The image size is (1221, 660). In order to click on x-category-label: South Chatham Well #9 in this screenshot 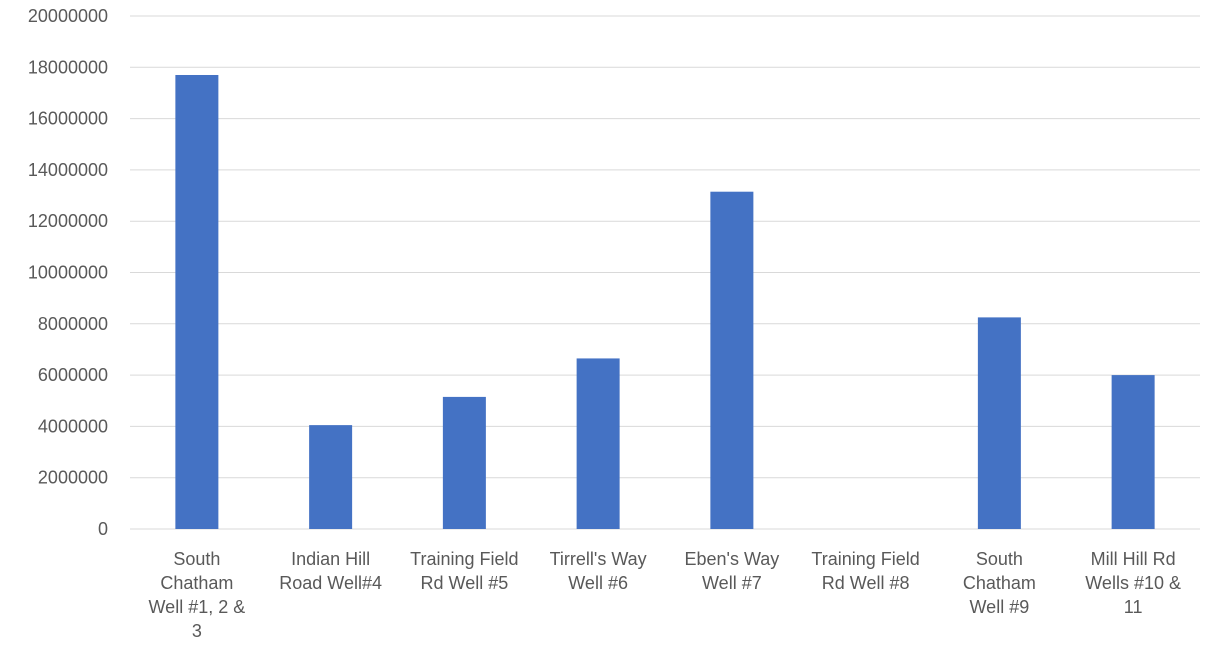, I will do `click(999, 583)`.